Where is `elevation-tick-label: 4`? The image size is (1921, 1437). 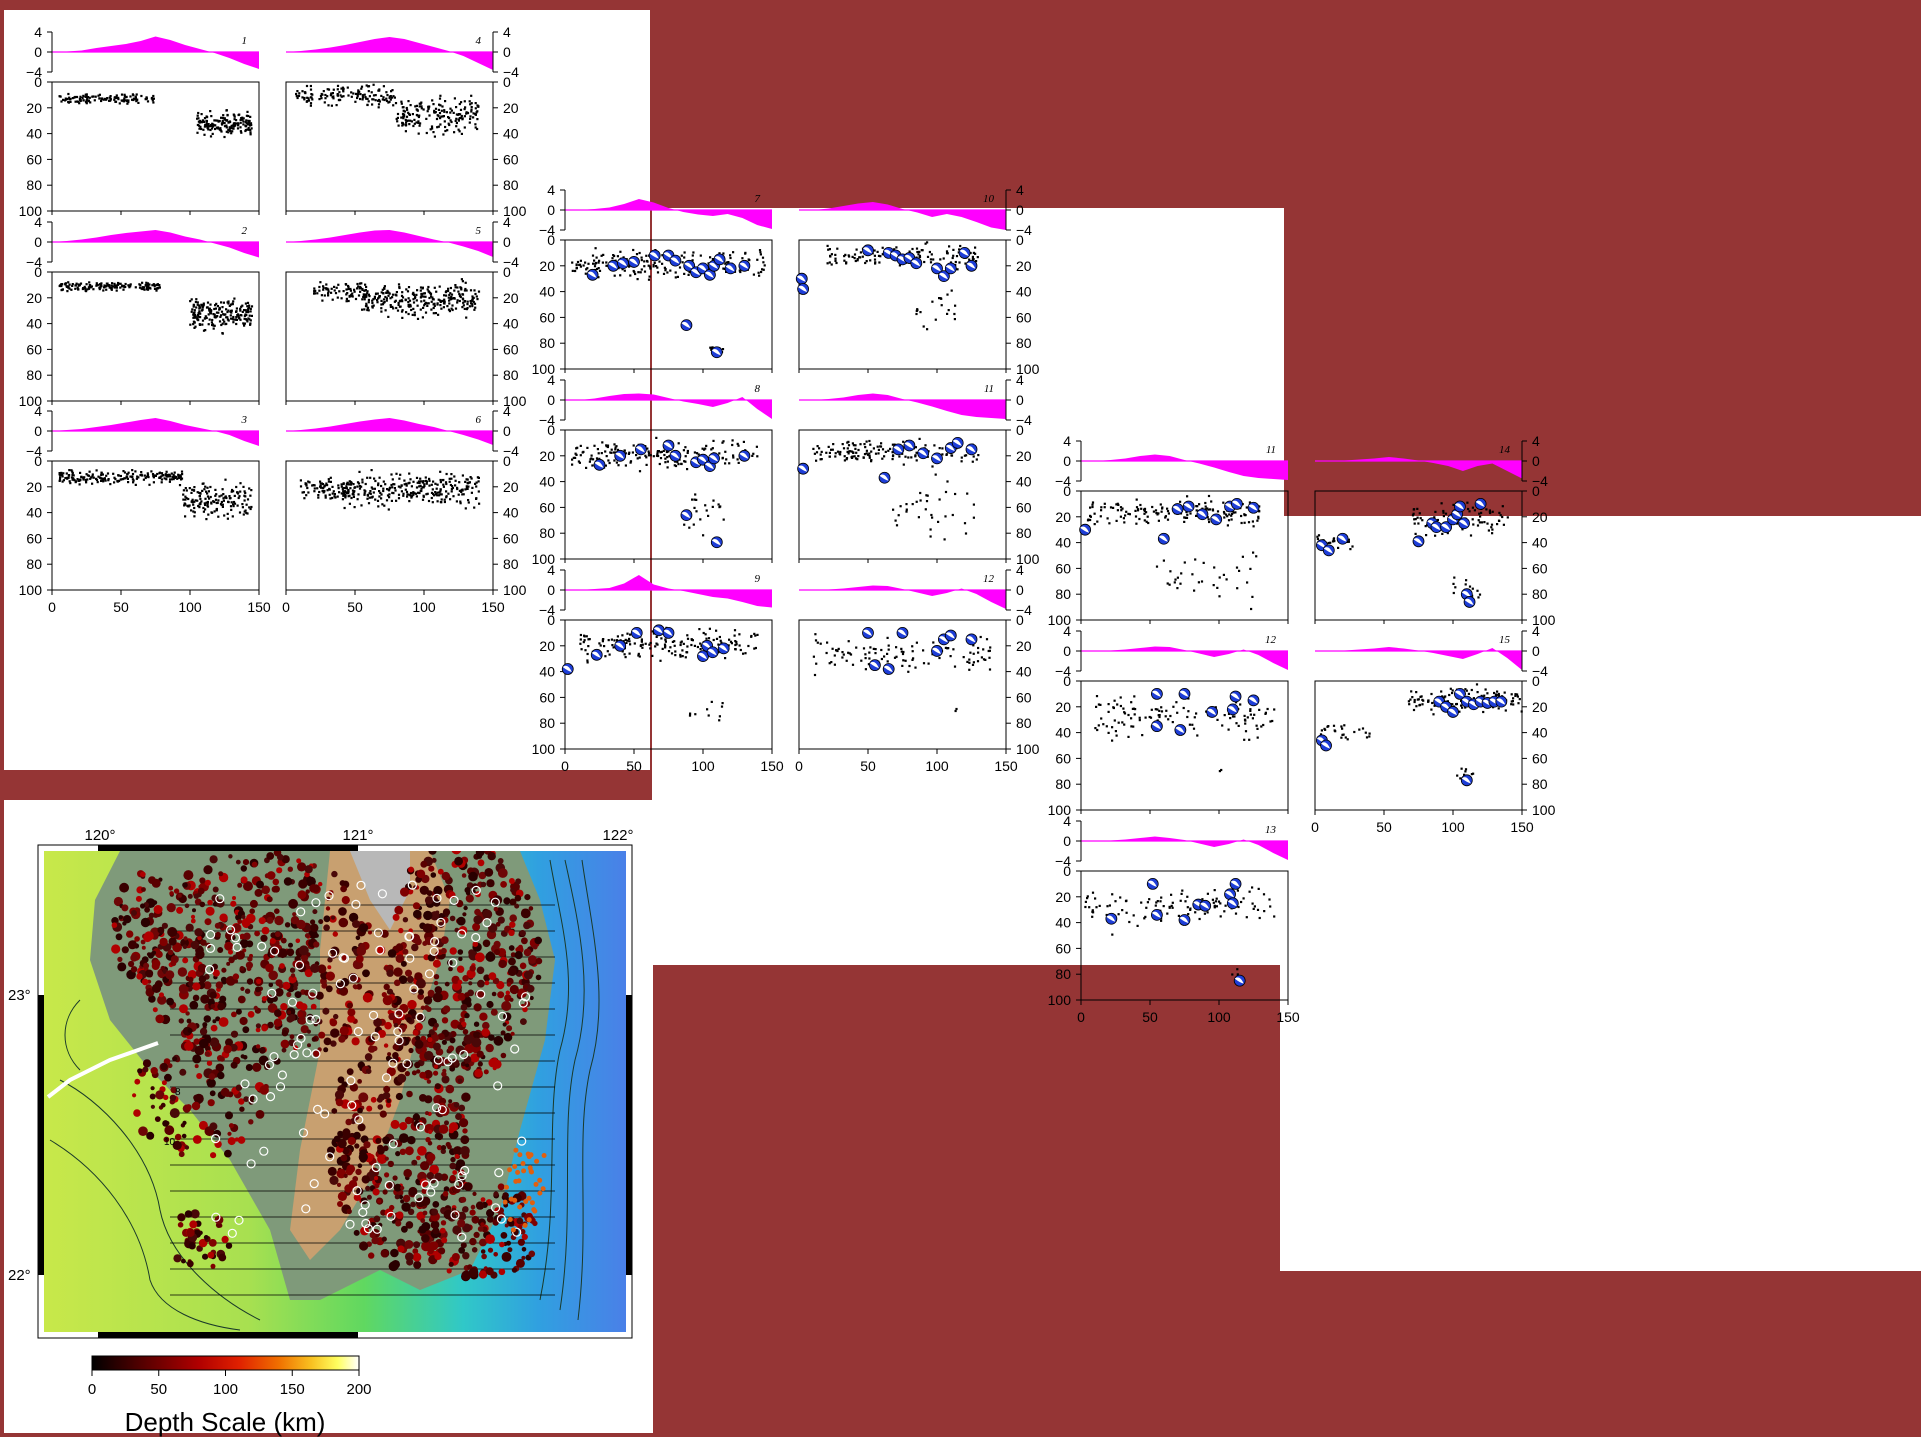 elevation-tick-label: 4 is located at coordinates (1020, 380).